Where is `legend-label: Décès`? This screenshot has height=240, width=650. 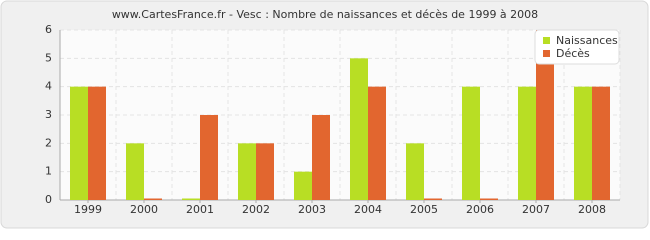 legend-label: Décès is located at coordinates (573, 53).